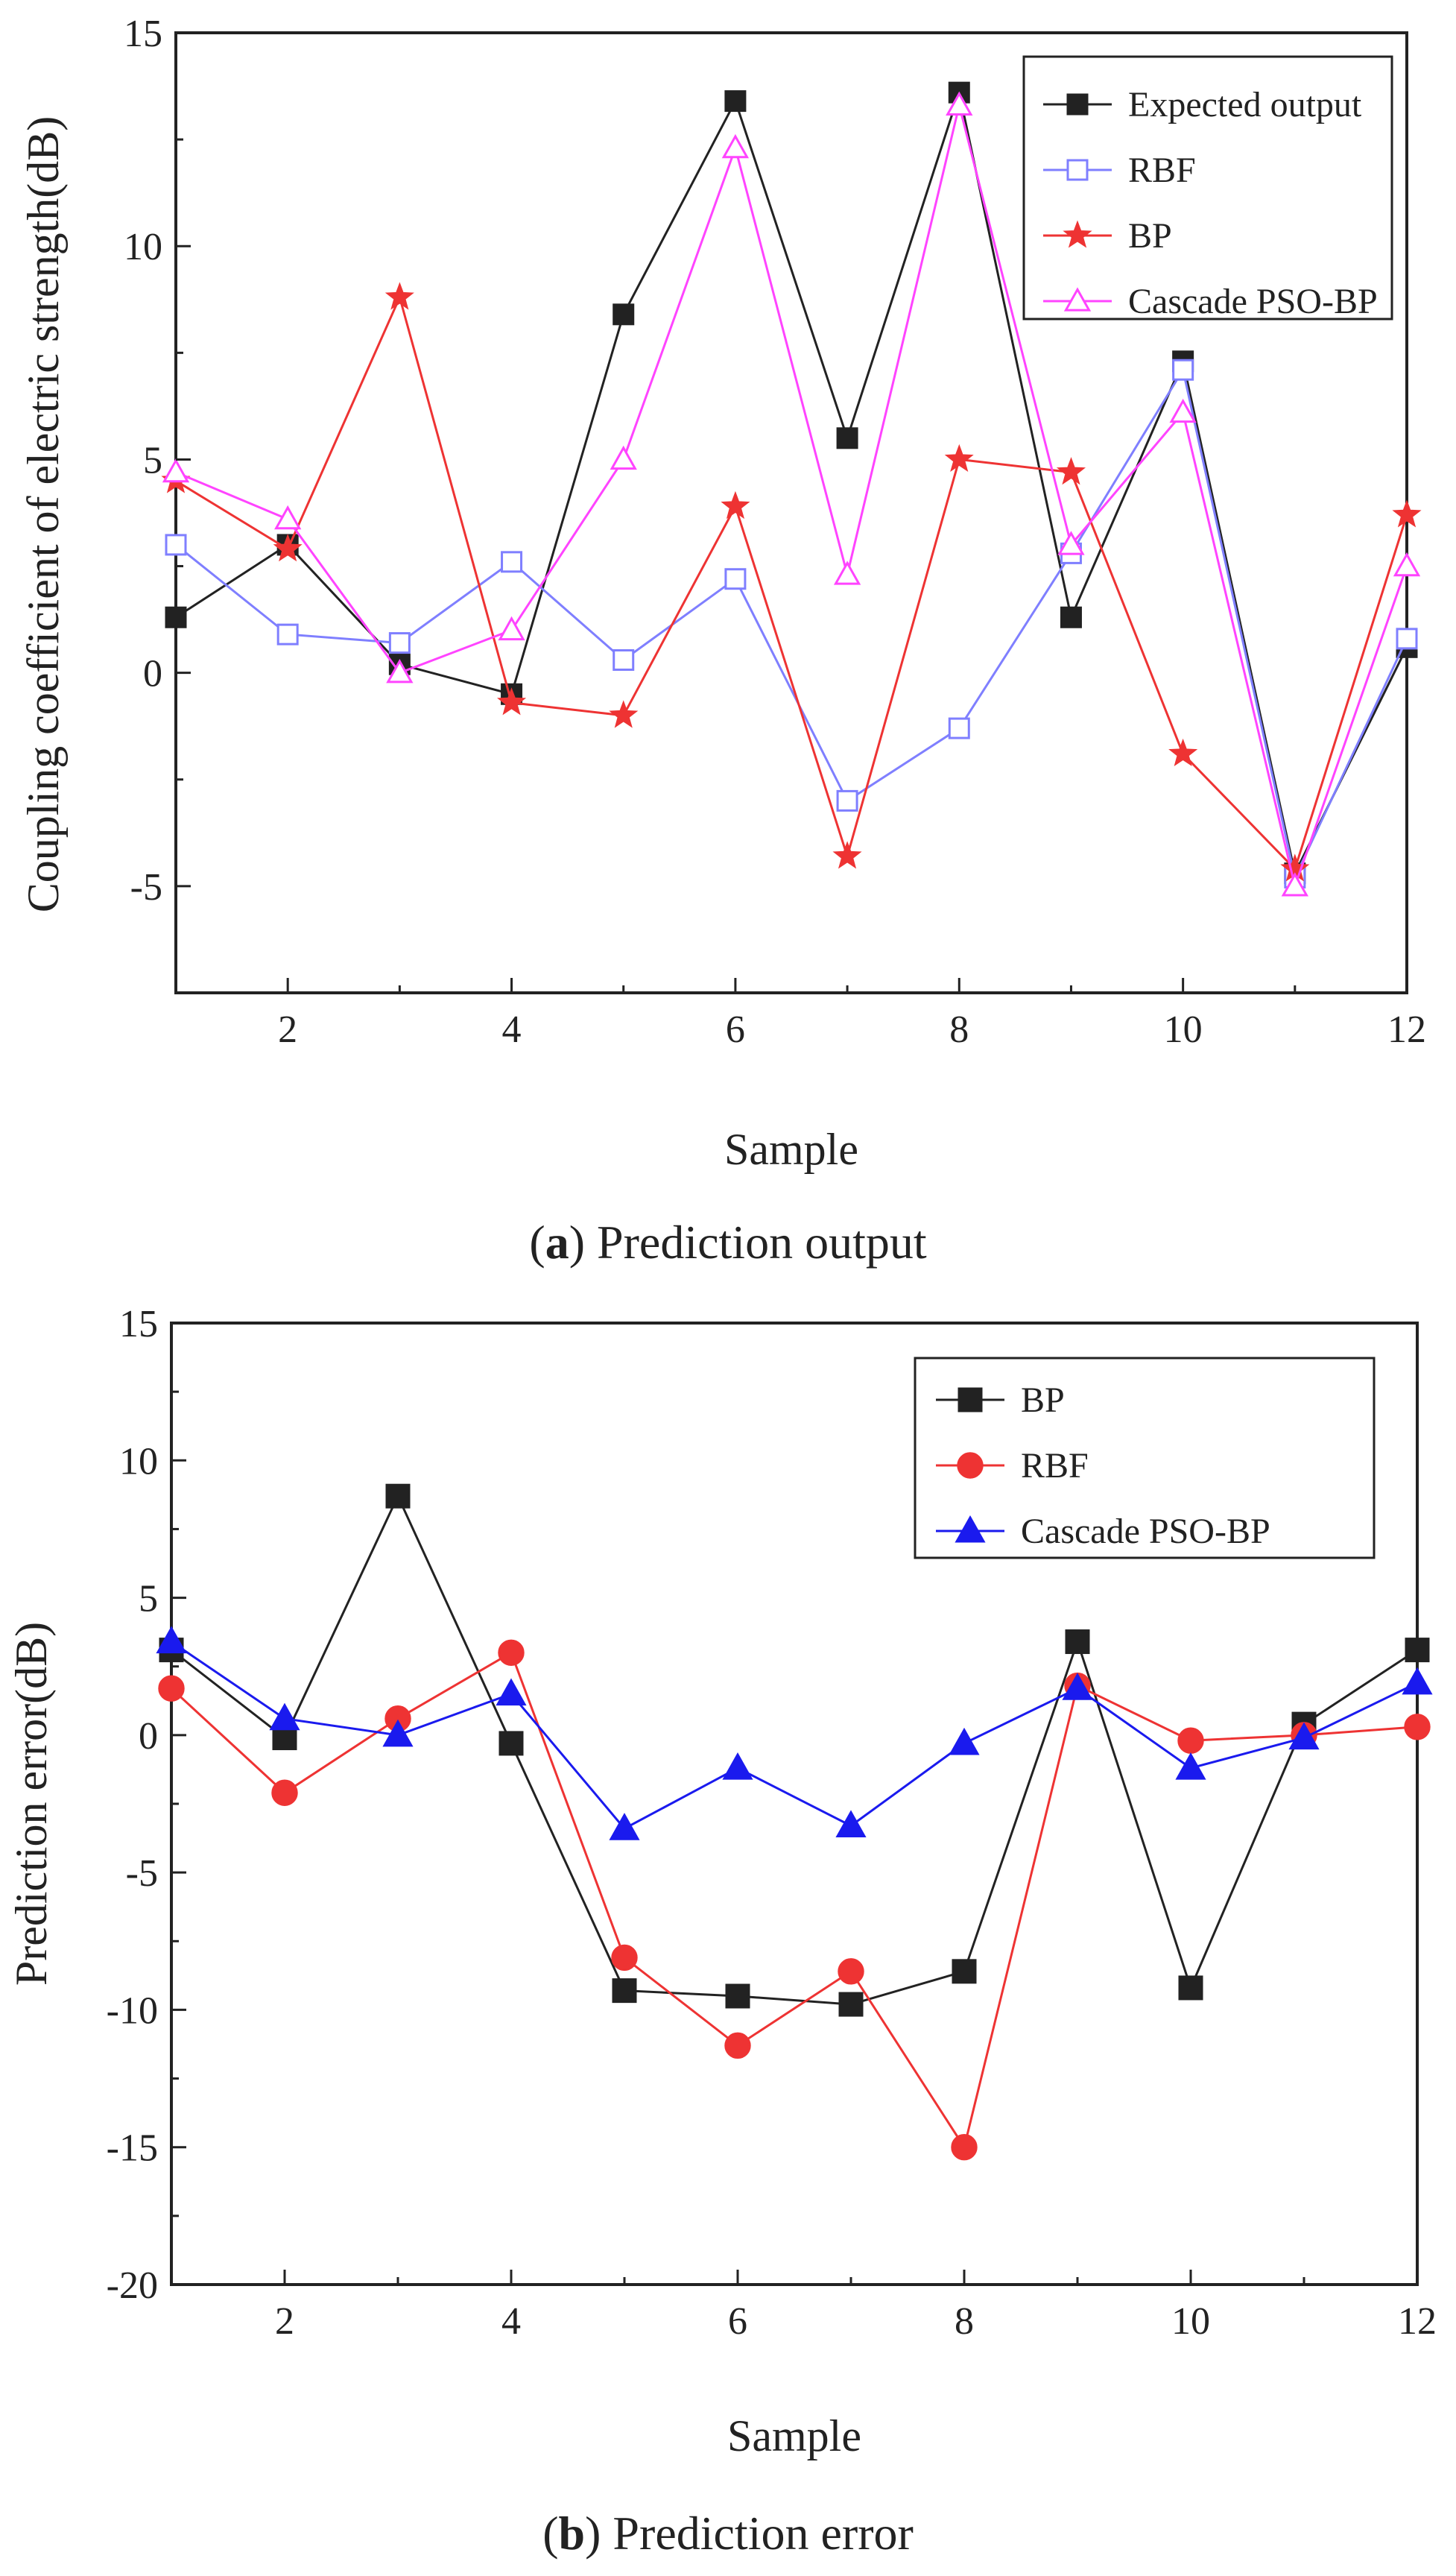  What do you see at coordinates (1012, 1466) in the screenshot?
I see `legend-item: RBF` at bounding box center [1012, 1466].